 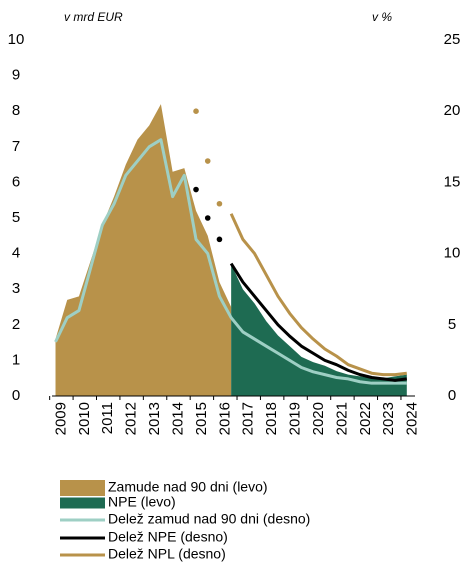 What do you see at coordinates (16, 75) in the screenshot?
I see `y-tick-label: 9` at bounding box center [16, 75].